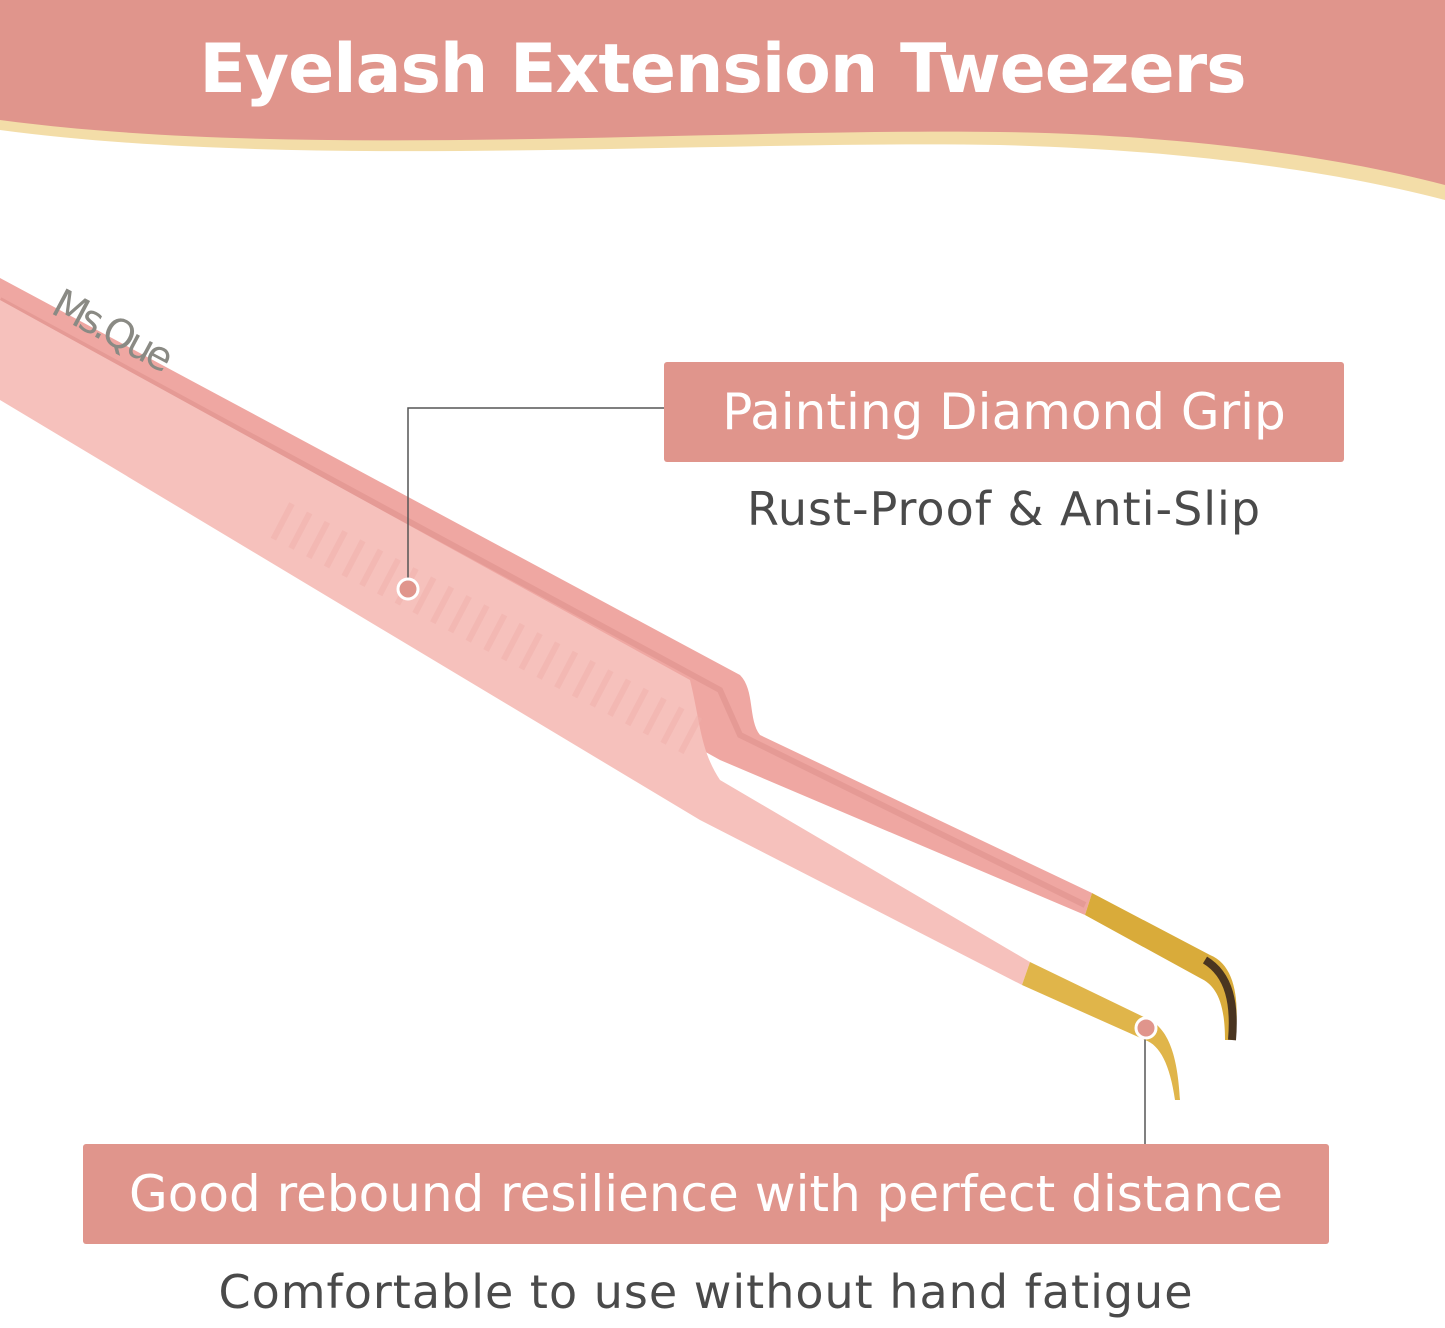 The height and width of the screenshot is (1328, 1445). I want to click on tweezer-lower-tip, so click(1101, 1031).